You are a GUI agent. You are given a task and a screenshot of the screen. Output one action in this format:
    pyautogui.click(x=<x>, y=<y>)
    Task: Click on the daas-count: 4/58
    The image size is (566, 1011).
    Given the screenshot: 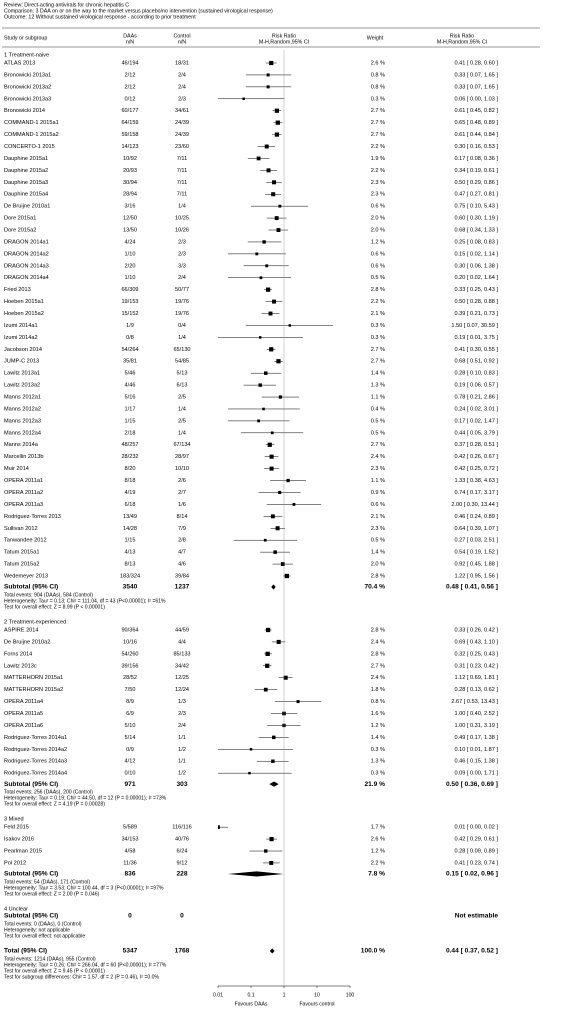 What is the action you would take?
    pyautogui.click(x=130, y=851)
    